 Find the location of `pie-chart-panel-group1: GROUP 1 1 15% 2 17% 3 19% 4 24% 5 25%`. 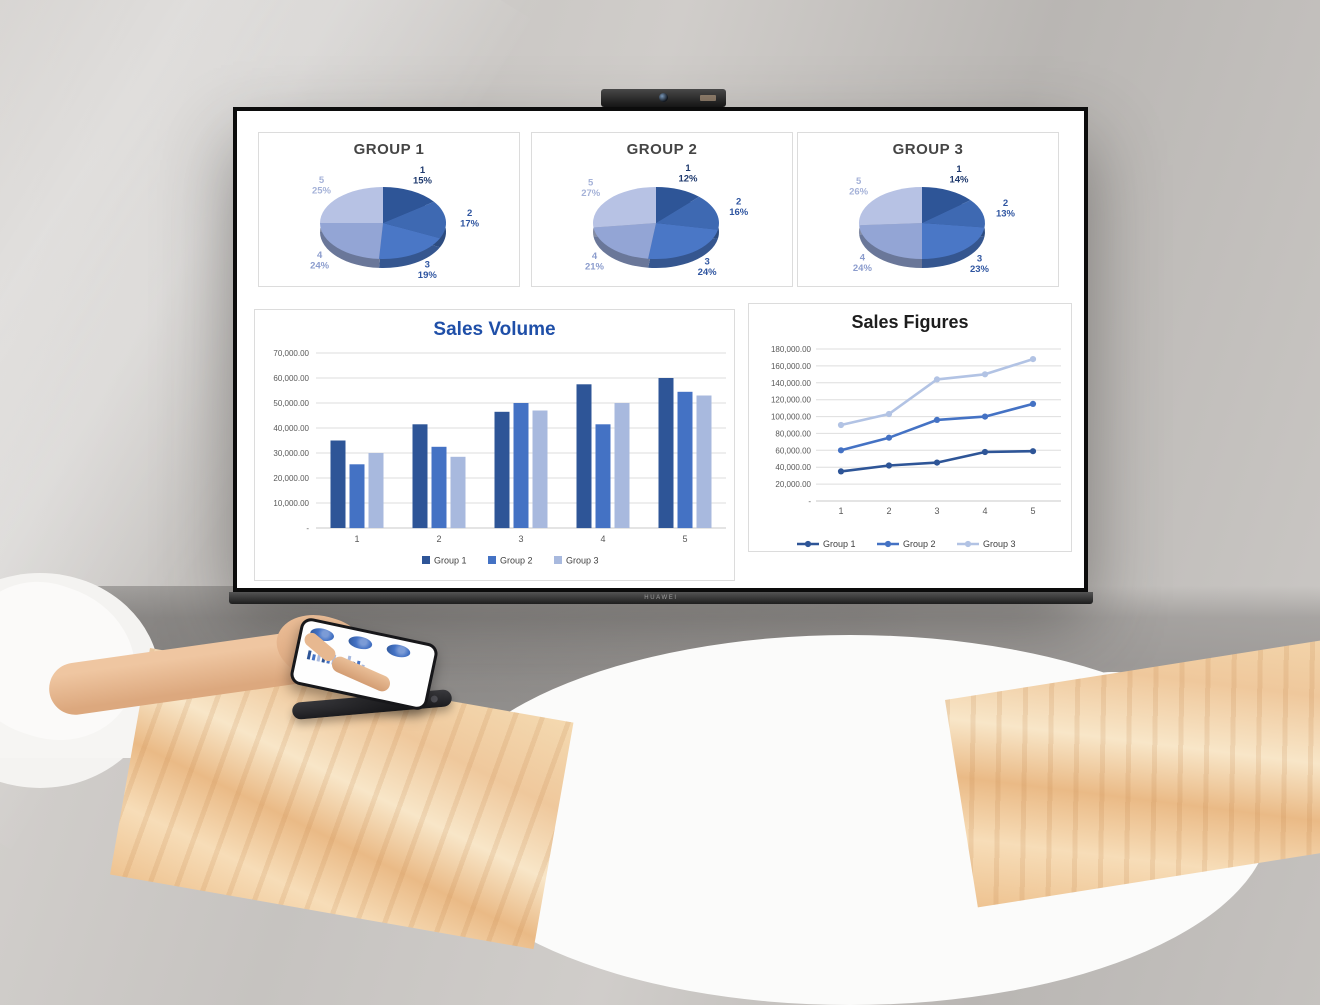

pie-chart-panel-group1: GROUP 1 1 15% 2 17% 3 19% 4 24% 5 25% is located at coordinates (389, 209).